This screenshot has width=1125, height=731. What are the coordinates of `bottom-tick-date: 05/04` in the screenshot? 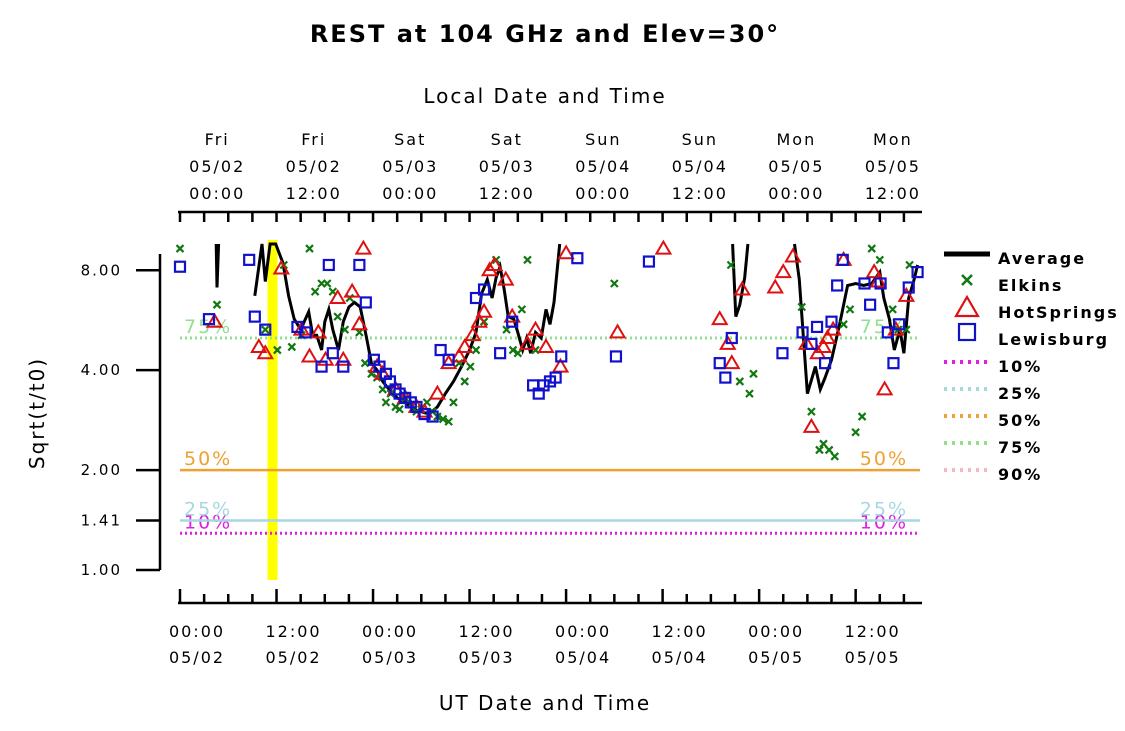 It's located at (680, 657).